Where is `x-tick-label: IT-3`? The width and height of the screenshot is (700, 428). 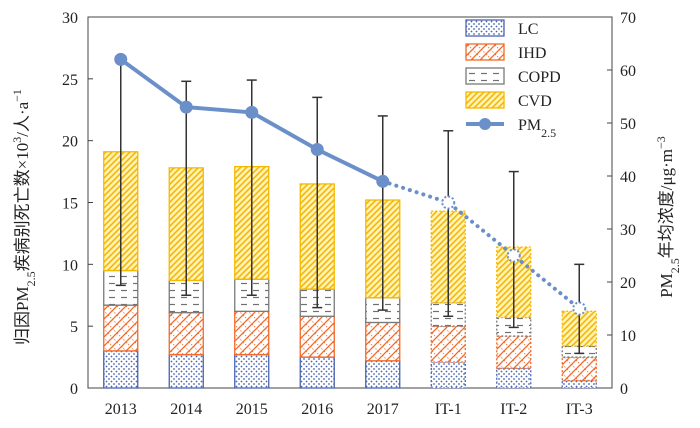 x-tick-label: IT-3 is located at coordinates (579, 409).